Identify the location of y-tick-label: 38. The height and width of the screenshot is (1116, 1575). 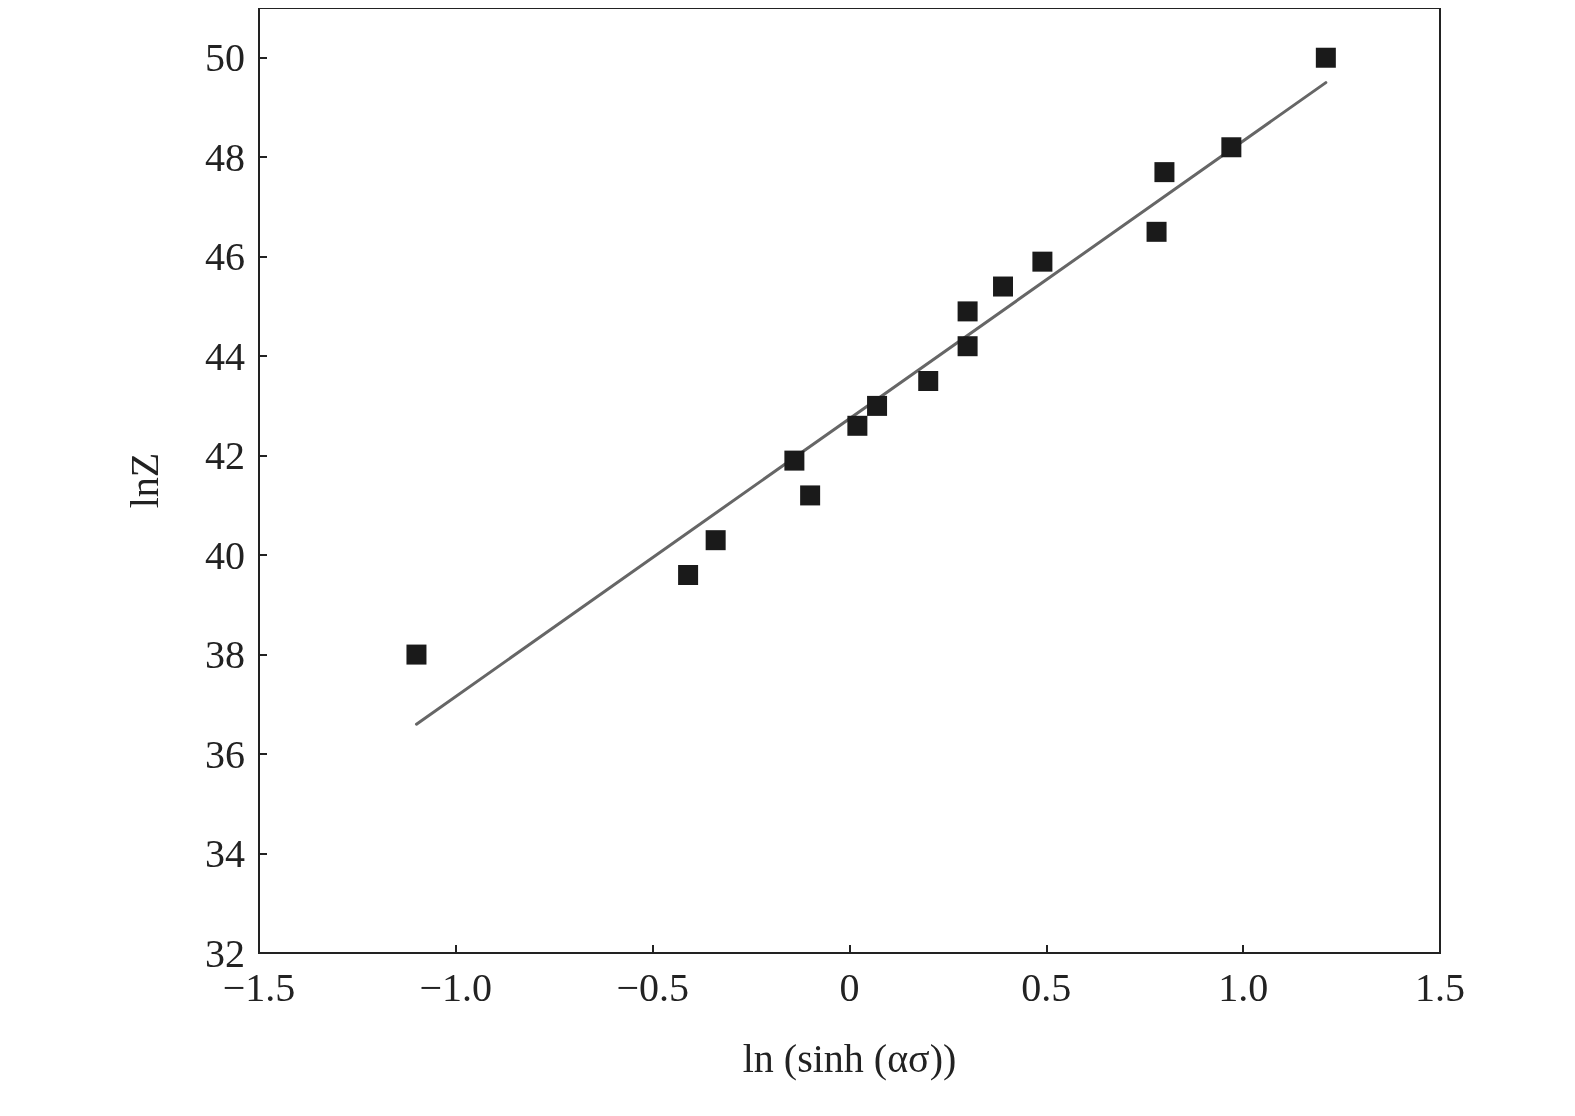
(225, 655).